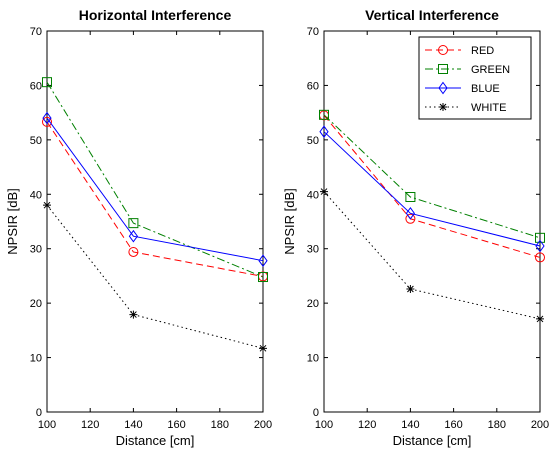 This screenshot has height=461, width=550. I want to click on legend-marker-red, so click(443, 50).